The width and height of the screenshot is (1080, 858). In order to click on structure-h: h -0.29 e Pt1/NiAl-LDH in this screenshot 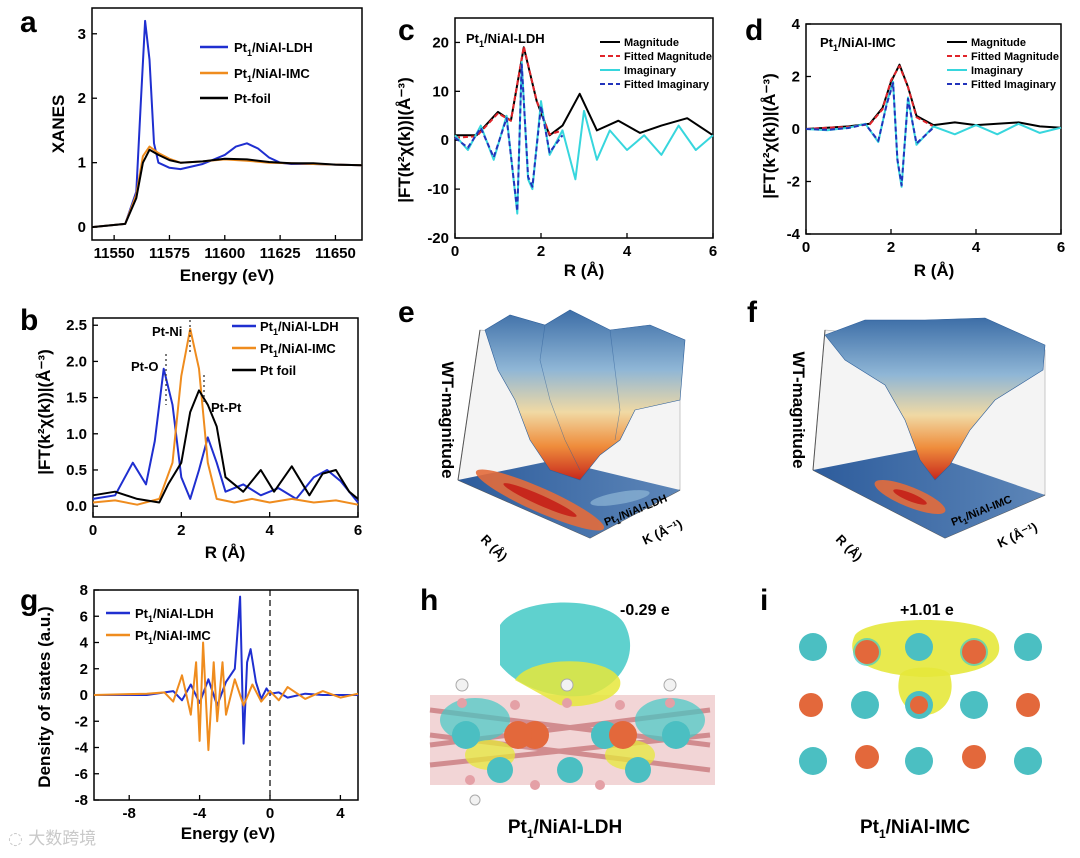, I will do `click(567, 712)`.